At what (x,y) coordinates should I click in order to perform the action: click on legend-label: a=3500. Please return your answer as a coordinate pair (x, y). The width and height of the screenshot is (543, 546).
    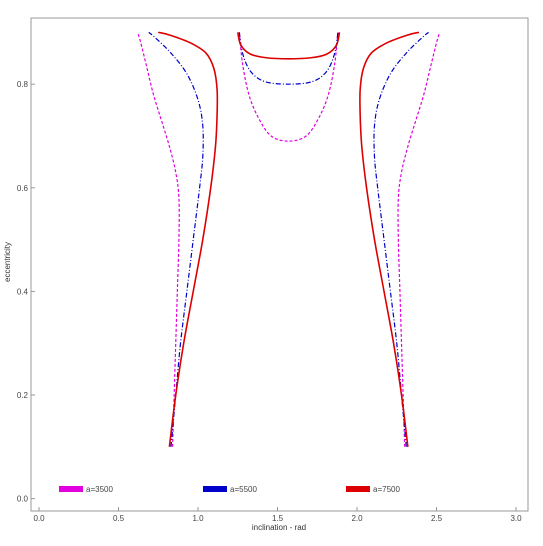
    Looking at the image, I should click on (99, 489).